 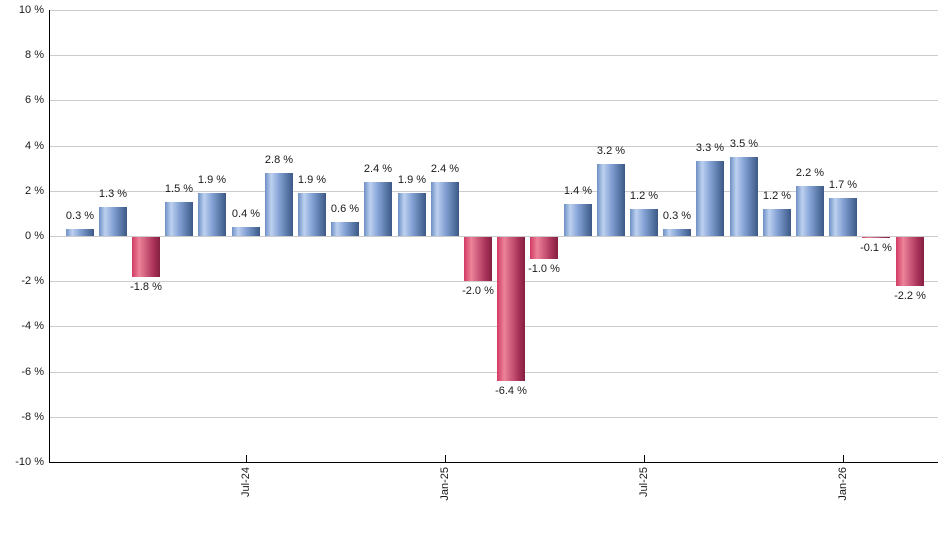 I want to click on y-axis-tick-label: -6 %, so click(x=32, y=372).